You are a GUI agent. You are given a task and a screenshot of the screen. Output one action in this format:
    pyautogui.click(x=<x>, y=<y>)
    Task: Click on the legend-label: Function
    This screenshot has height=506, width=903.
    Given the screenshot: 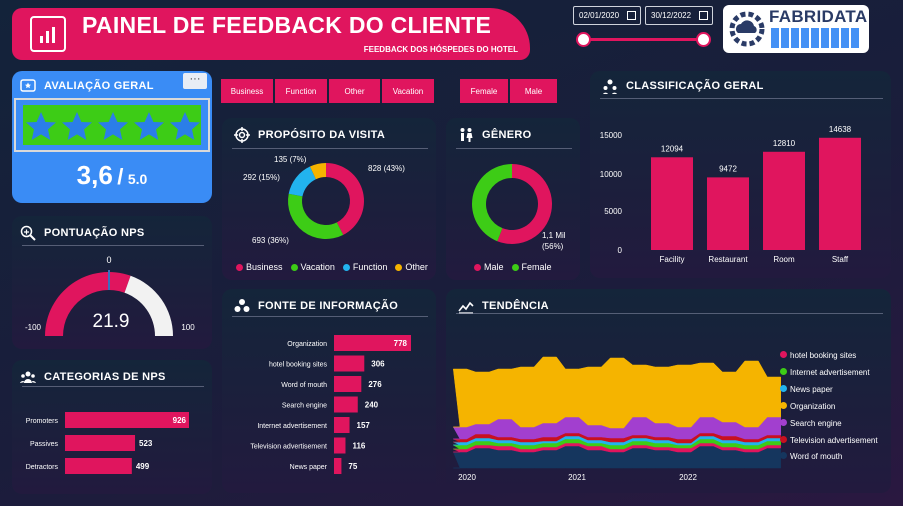 What is the action you would take?
    pyautogui.click(x=370, y=267)
    